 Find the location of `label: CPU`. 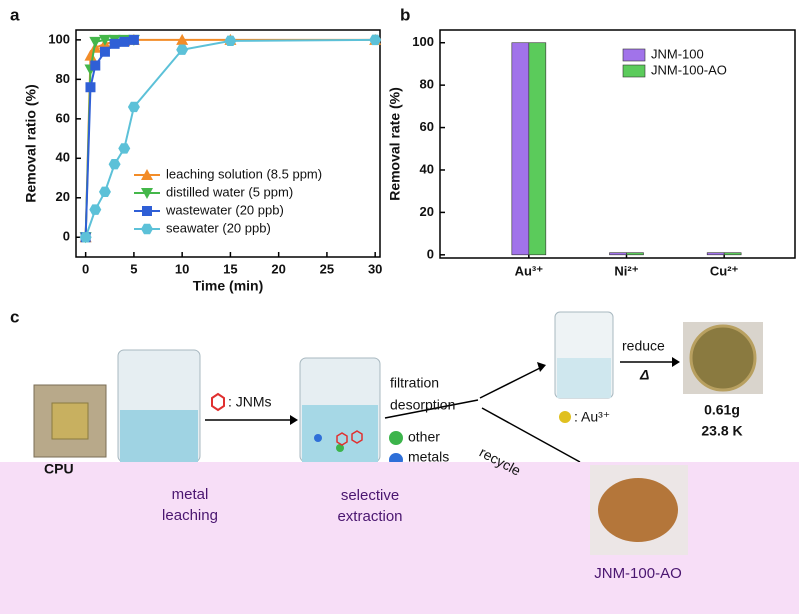

label: CPU is located at coordinates (59, 469).